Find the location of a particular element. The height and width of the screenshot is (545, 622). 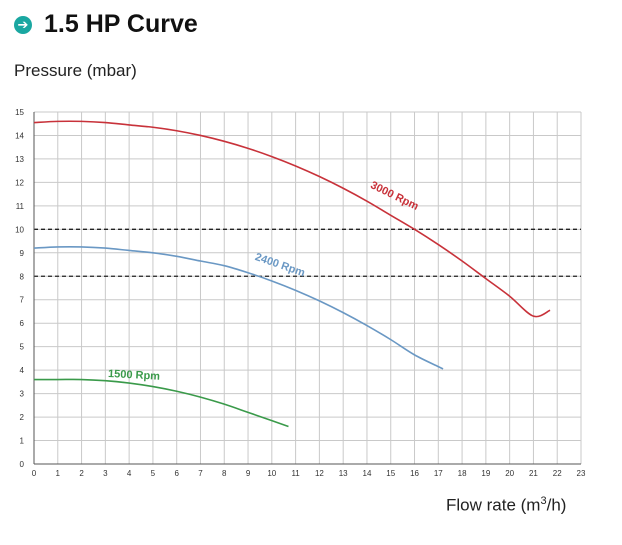

y-axis-label: Pressure (mbar) is located at coordinates (75, 70).